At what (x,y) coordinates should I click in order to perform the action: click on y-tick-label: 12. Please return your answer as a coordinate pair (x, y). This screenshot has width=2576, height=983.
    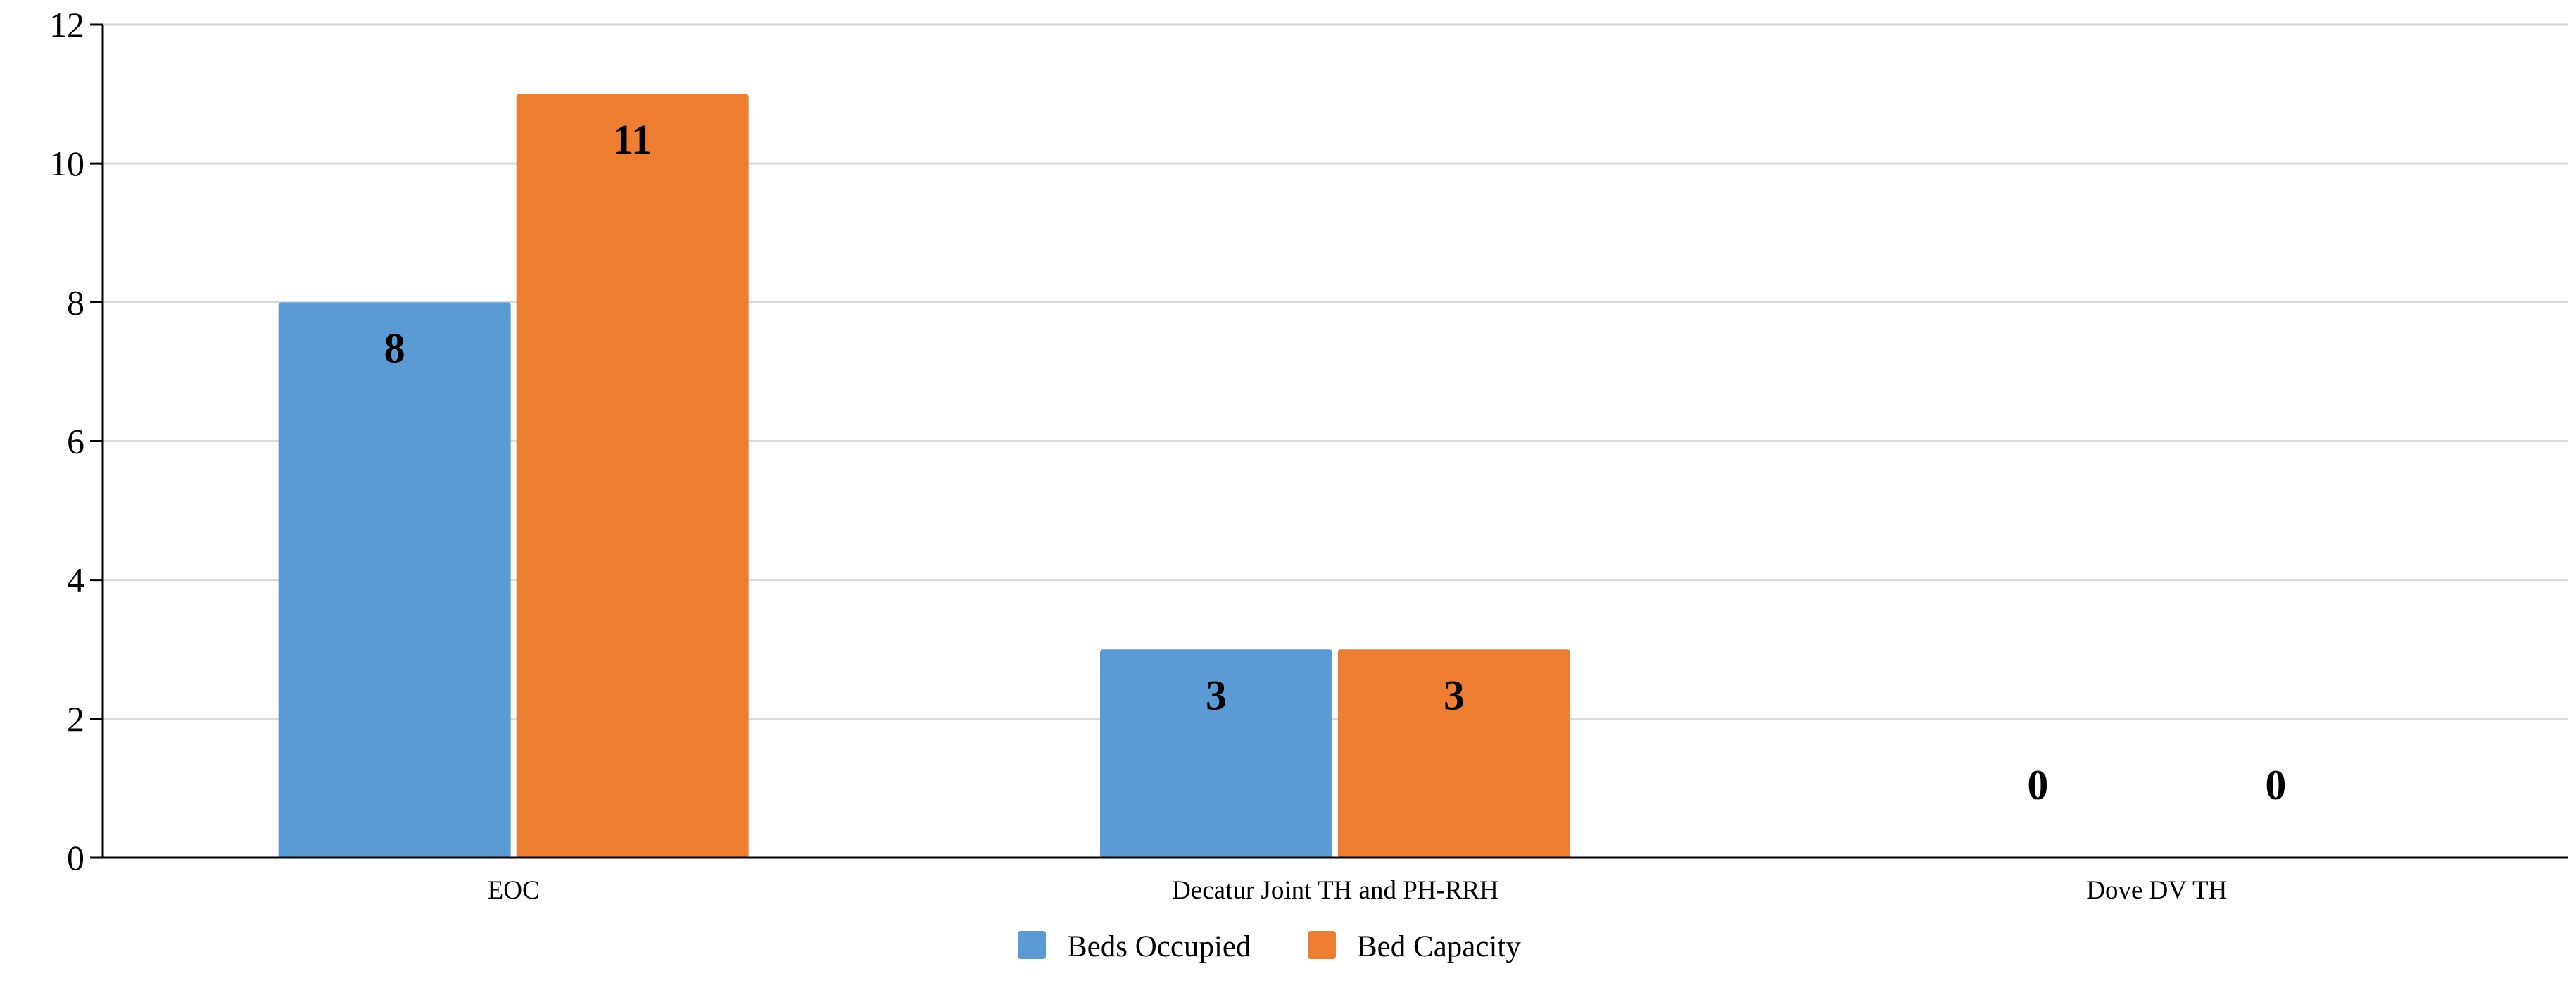
    Looking at the image, I should click on (66, 24).